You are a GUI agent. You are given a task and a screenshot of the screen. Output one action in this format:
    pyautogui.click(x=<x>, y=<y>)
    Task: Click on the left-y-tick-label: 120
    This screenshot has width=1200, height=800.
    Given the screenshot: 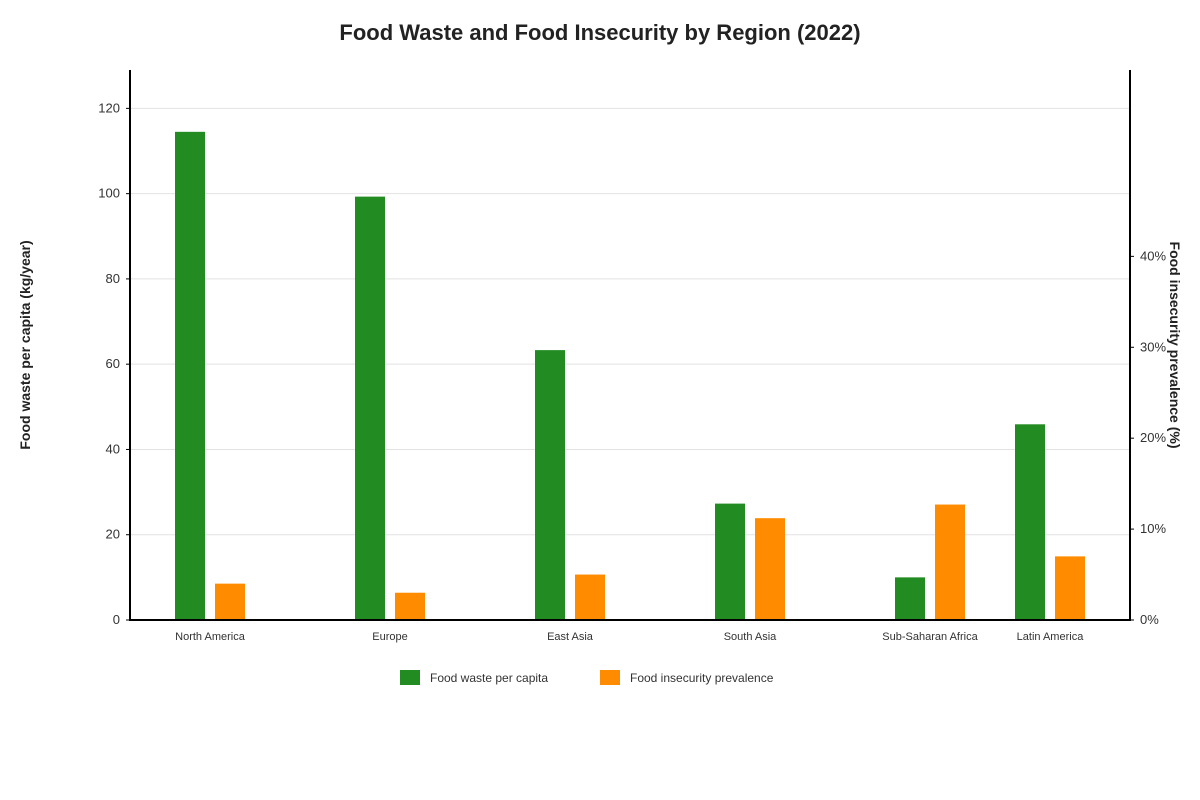 What is the action you would take?
    pyautogui.click(x=109, y=107)
    